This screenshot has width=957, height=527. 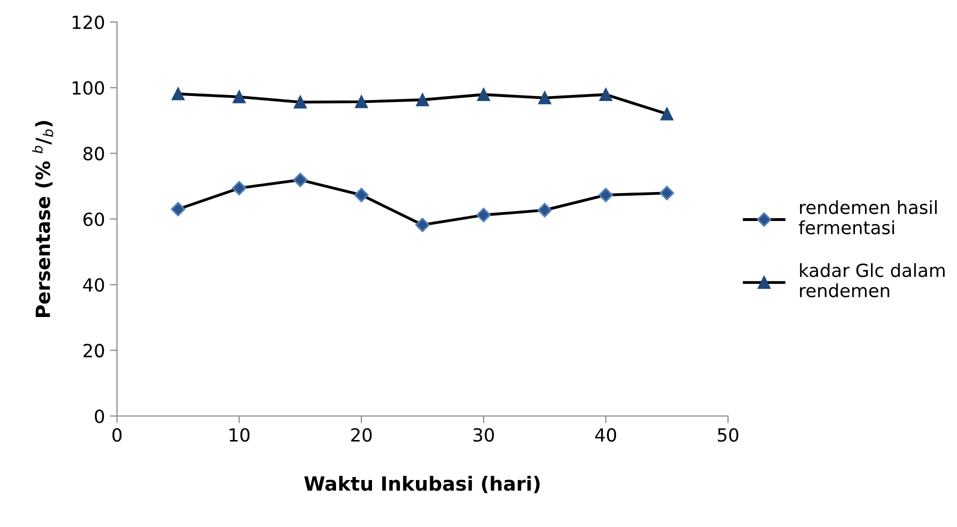 What do you see at coordinates (728, 435) in the screenshot?
I see `x-tick-label: 50` at bounding box center [728, 435].